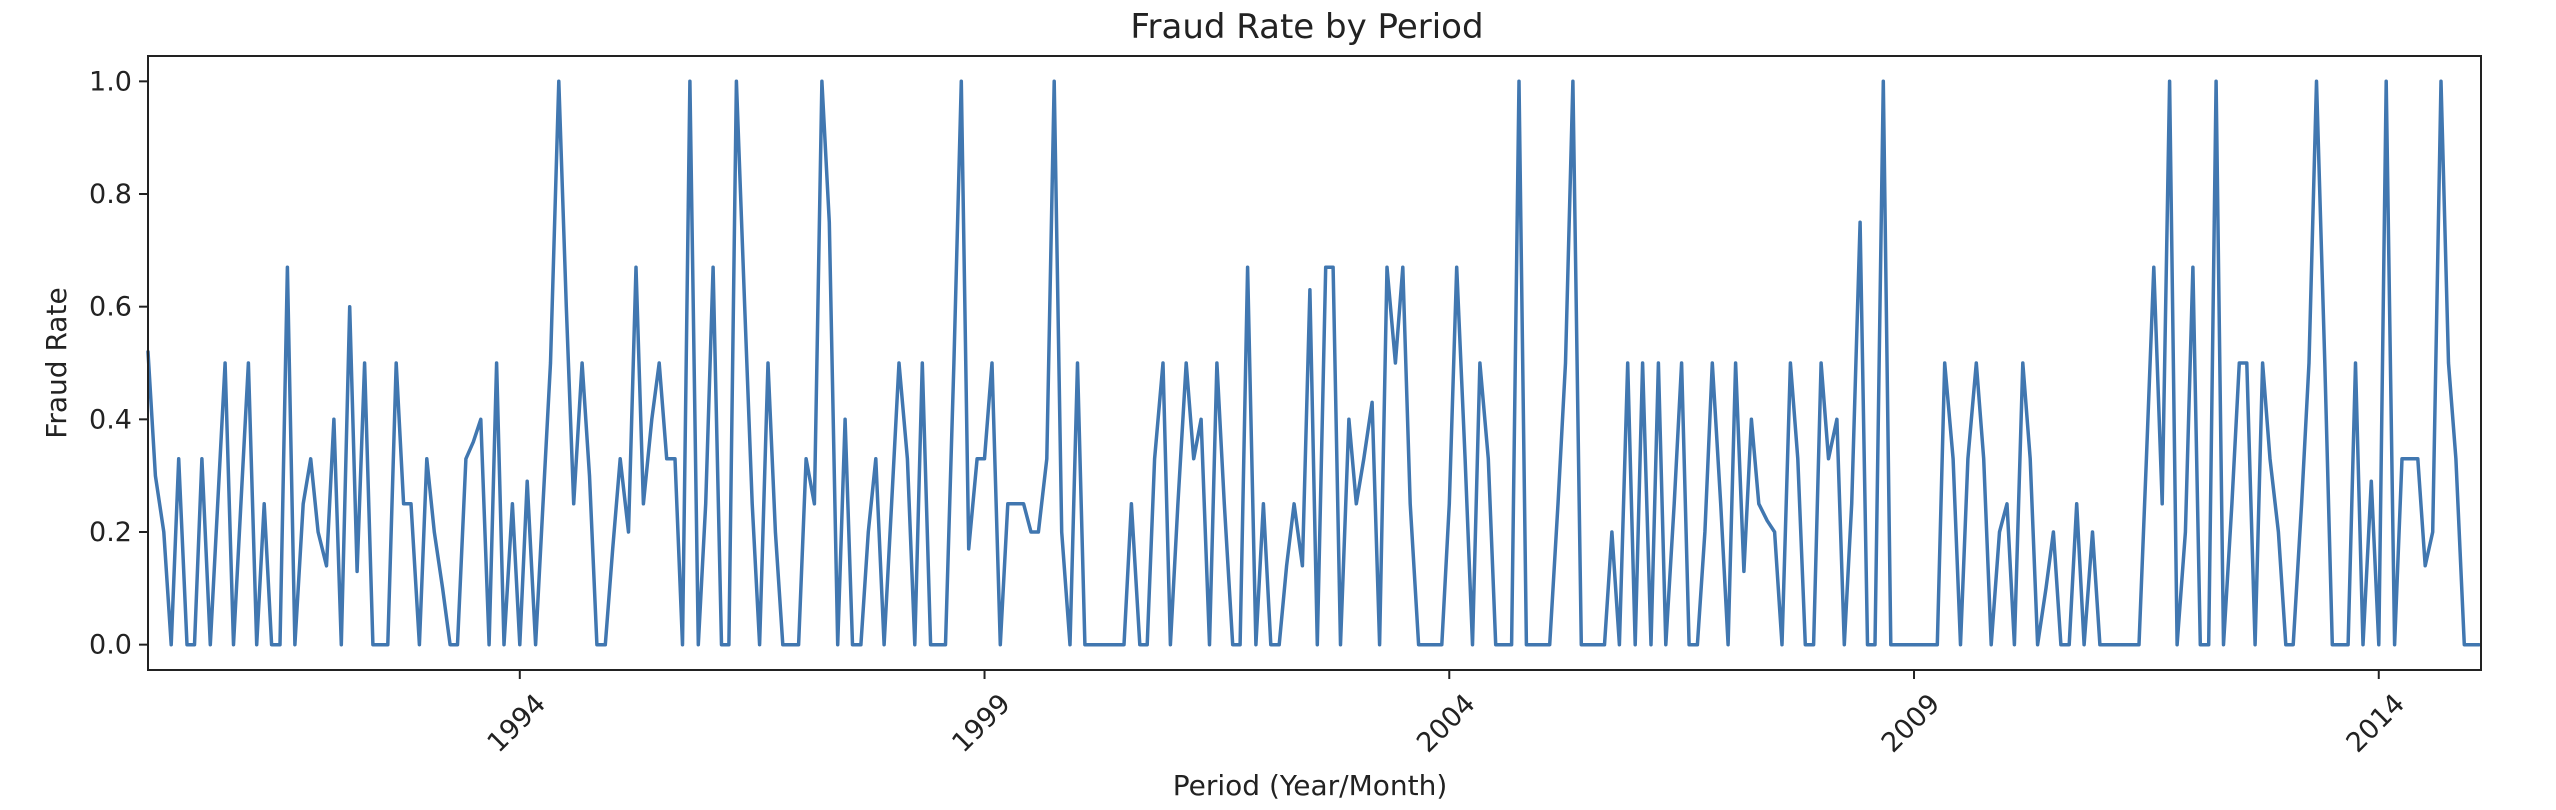 The image size is (2556, 810). Describe the element at coordinates (110, 194) in the screenshot. I see `y-tick-label: 0.8` at that location.